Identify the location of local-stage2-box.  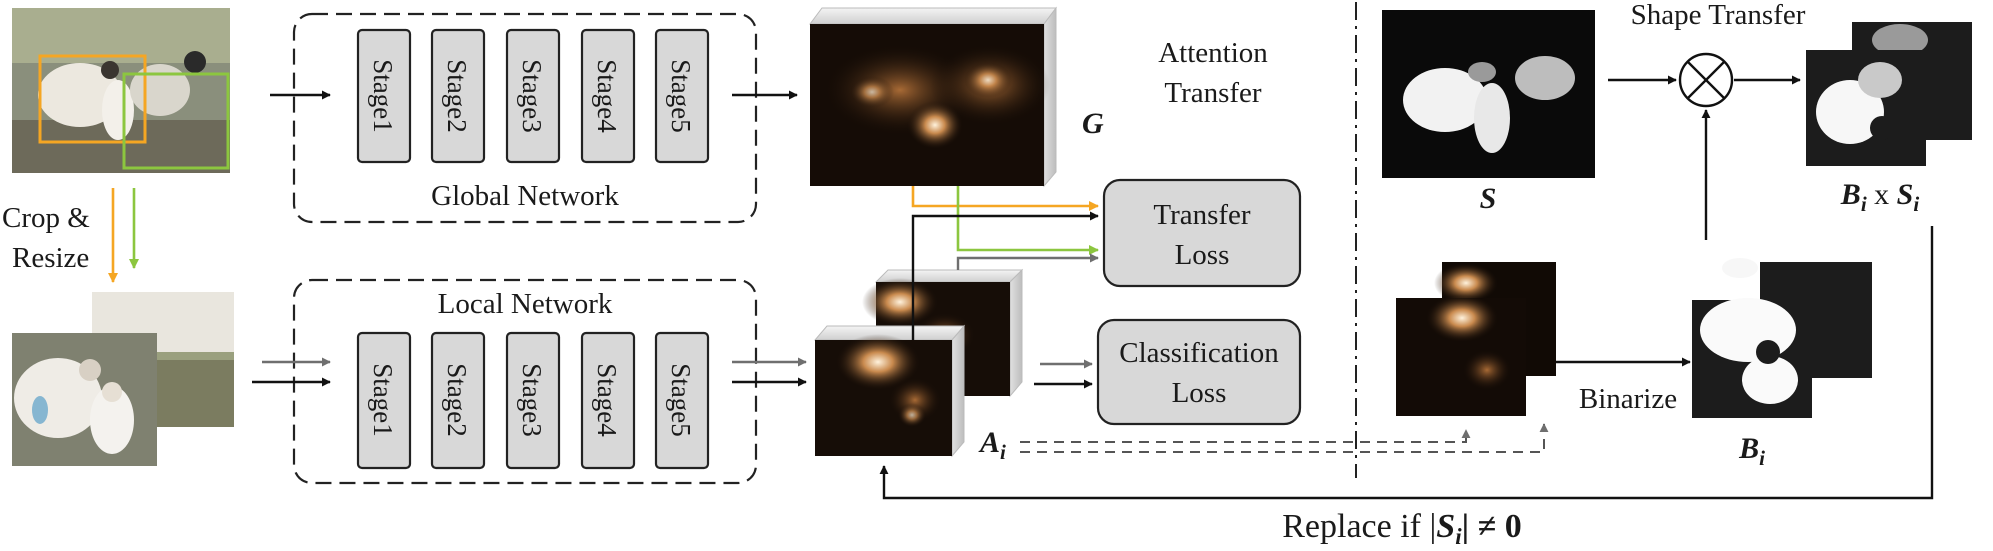
(458, 400).